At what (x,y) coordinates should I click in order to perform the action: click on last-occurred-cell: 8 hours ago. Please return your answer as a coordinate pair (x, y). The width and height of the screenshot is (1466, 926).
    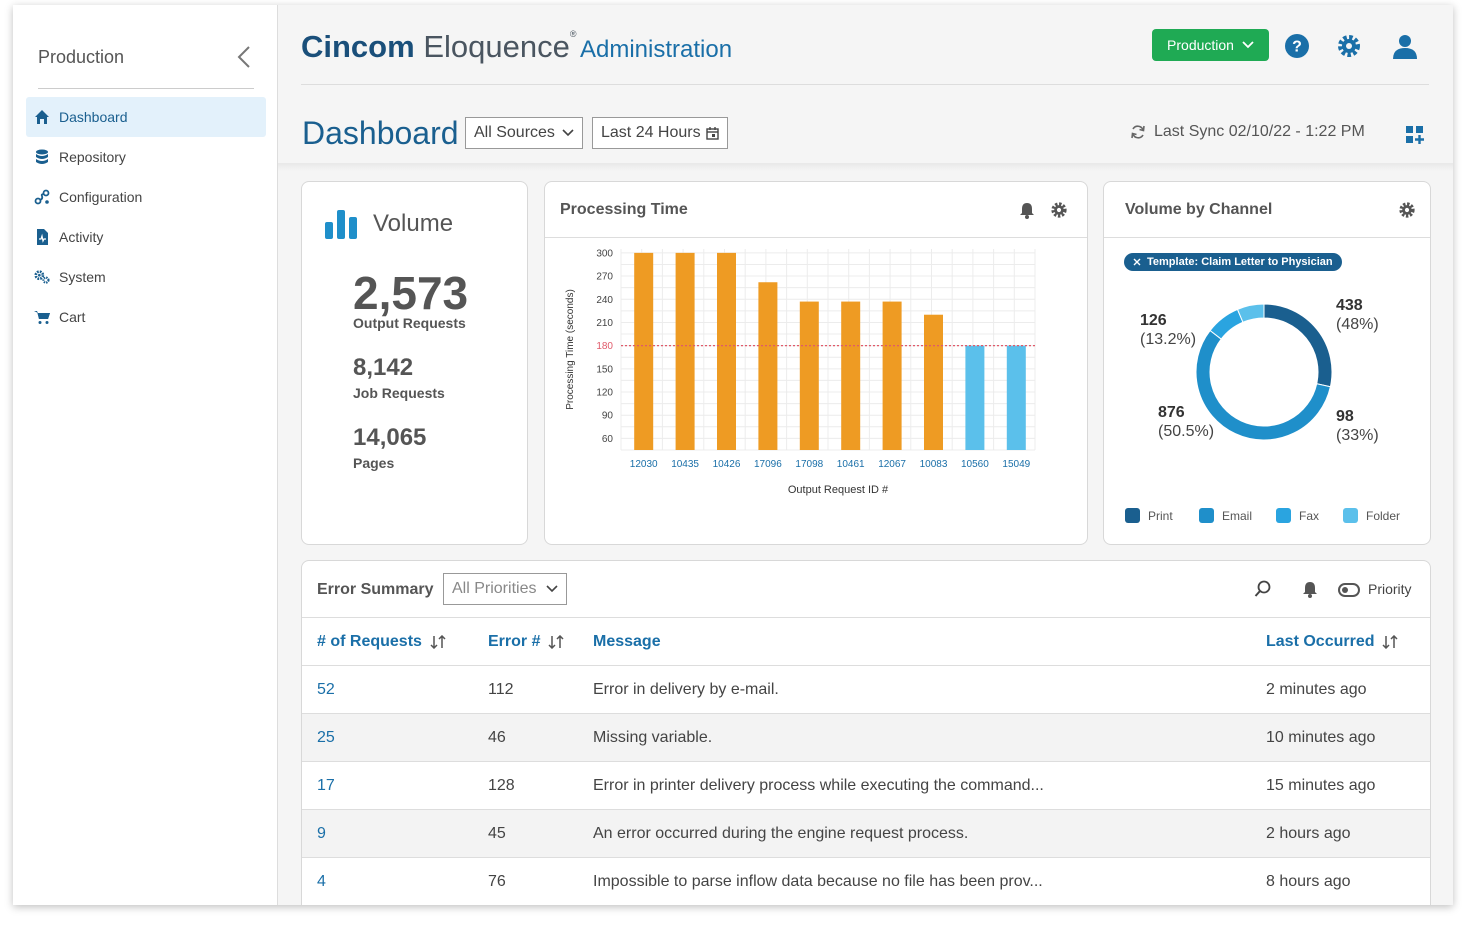
    Looking at the image, I should click on (1308, 881).